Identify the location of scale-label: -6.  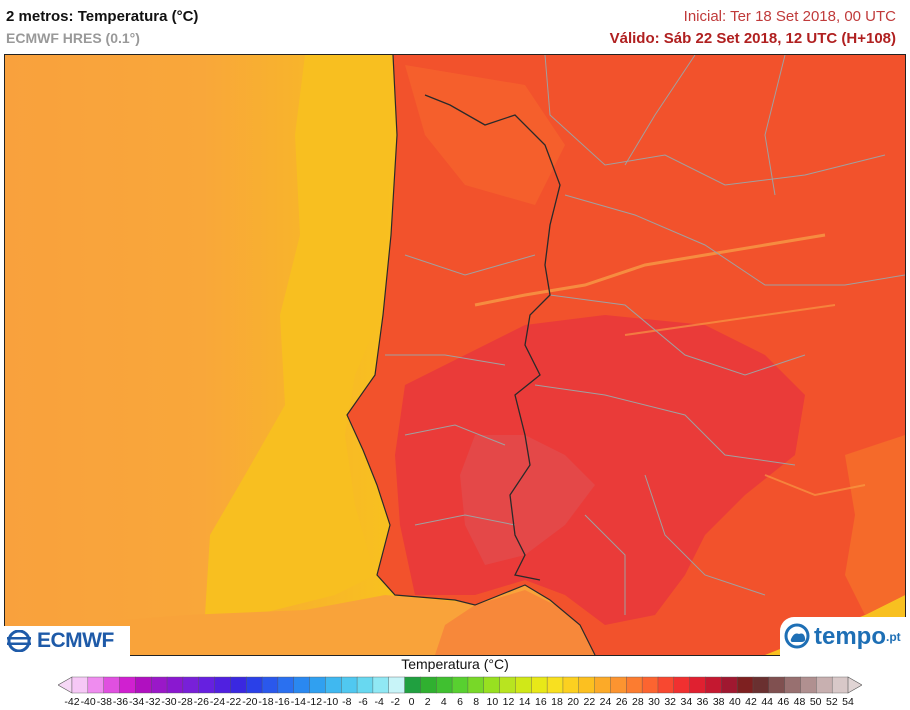
(363, 702).